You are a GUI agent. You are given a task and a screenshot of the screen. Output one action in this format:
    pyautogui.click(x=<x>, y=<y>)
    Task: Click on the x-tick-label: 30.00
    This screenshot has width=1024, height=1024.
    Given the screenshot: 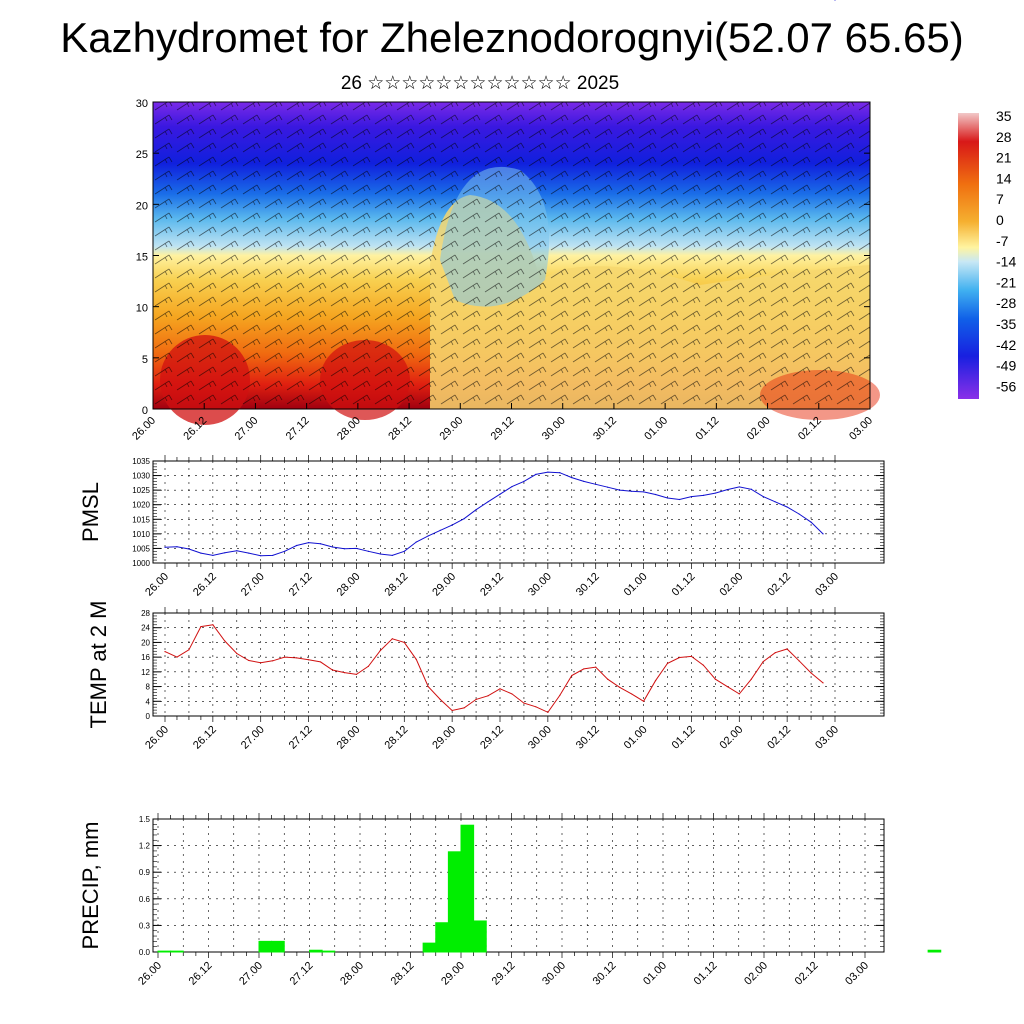 What is the action you would take?
    pyautogui.click(x=554, y=974)
    